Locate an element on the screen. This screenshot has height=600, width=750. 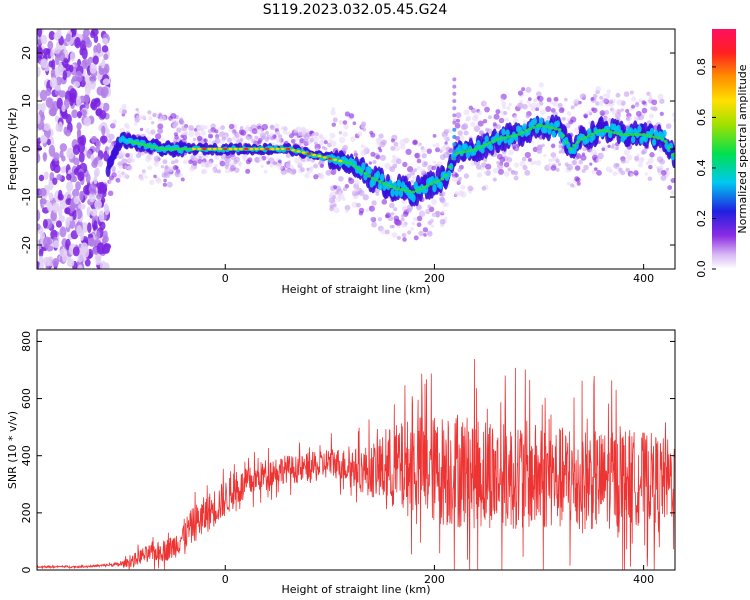
spectrogram-x-tick-label: 0 is located at coordinates (225, 278).